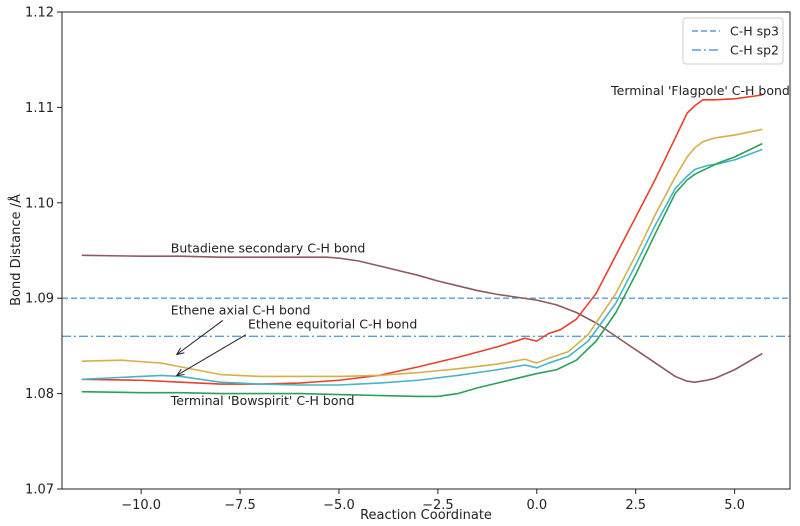 This screenshot has width=800, height=526. Describe the element at coordinates (43, 252) in the screenshot. I see `y-axis: 1.07 1.08 1.09 1.10 1.11 1.12` at that location.